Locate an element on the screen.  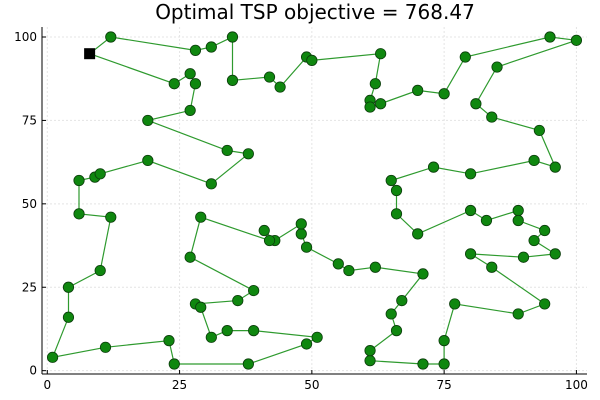
x-tick-label: 75 is located at coordinates (443, 385).